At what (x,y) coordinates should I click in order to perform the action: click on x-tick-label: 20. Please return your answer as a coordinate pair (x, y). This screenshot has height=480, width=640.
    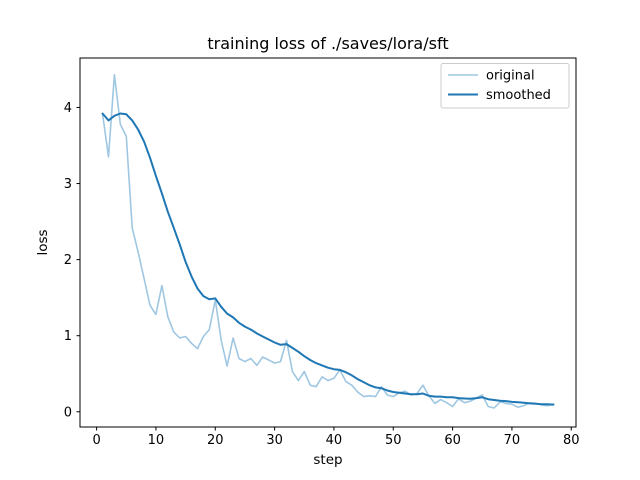
    Looking at the image, I should click on (215, 440).